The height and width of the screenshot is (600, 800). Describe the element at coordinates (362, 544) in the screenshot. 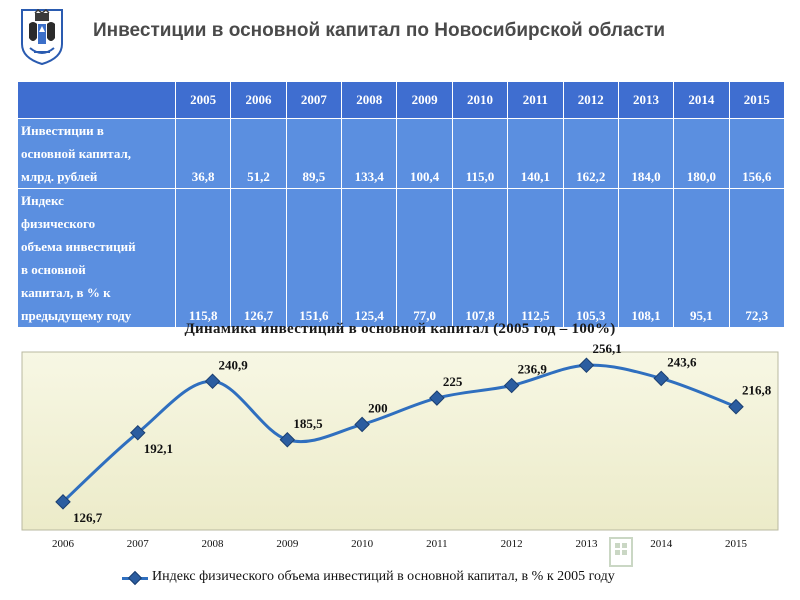

I see `x-tick-label: 2010` at that location.